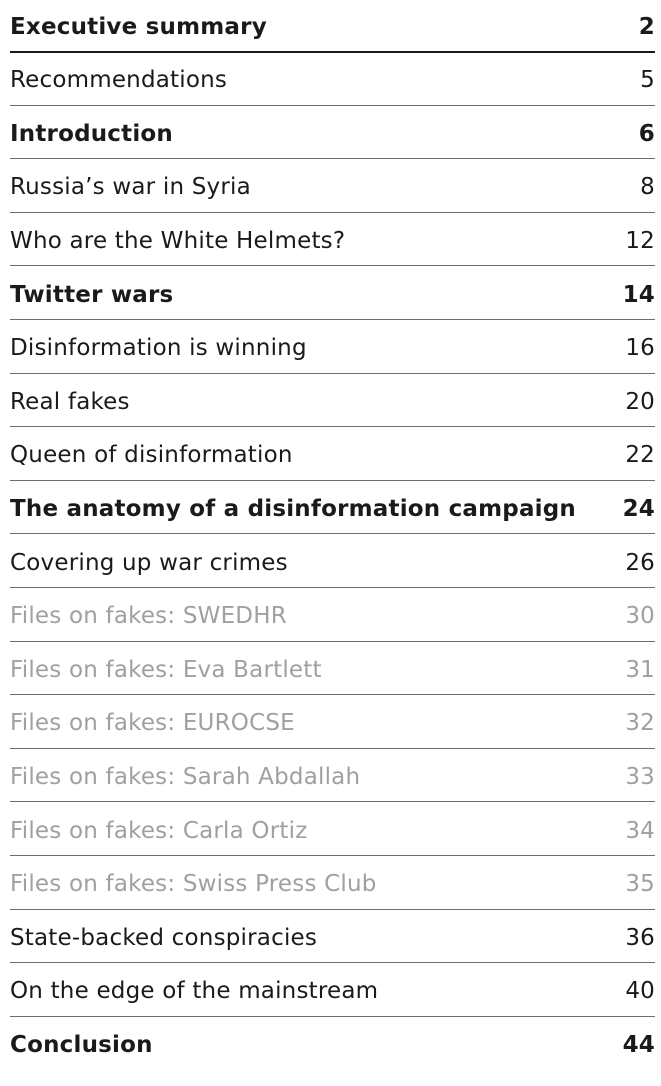 This screenshot has height=1086, width=661. What do you see at coordinates (640, 348) in the screenshot?
I see `toc-entry-page-number: 16` at bounding box center [640, 348].